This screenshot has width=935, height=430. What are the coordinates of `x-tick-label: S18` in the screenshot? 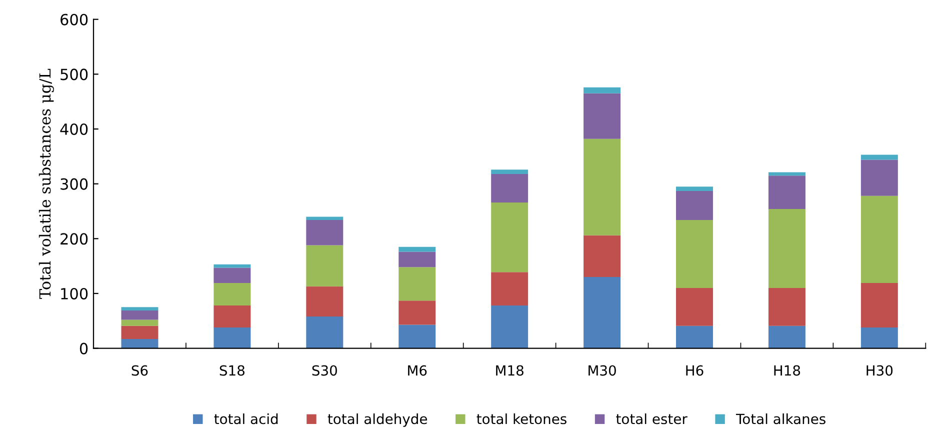 It's located at (232, 370).